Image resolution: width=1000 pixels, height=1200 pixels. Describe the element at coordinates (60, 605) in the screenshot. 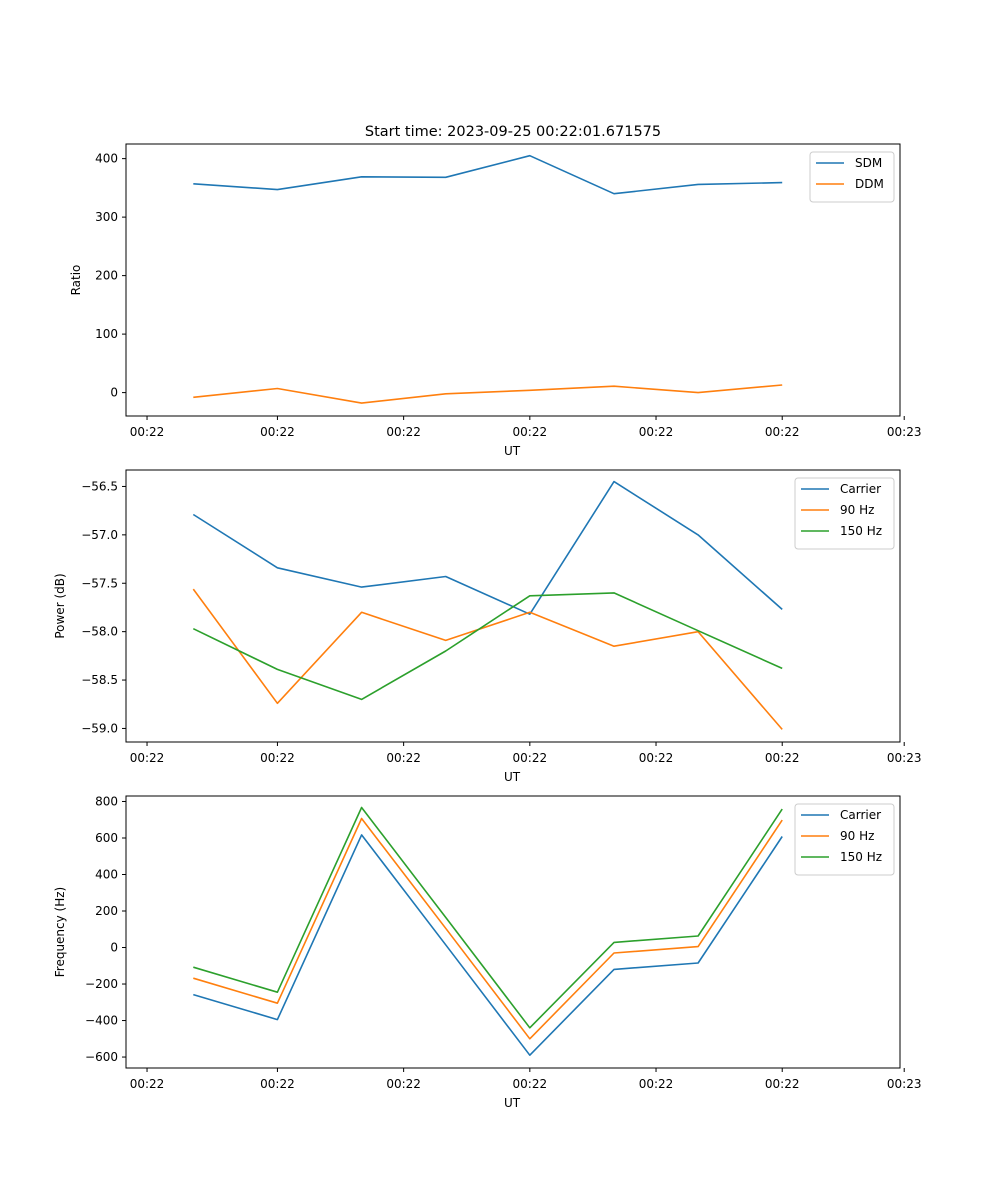

I see `y-axis-label: Power (dB)` at that location.